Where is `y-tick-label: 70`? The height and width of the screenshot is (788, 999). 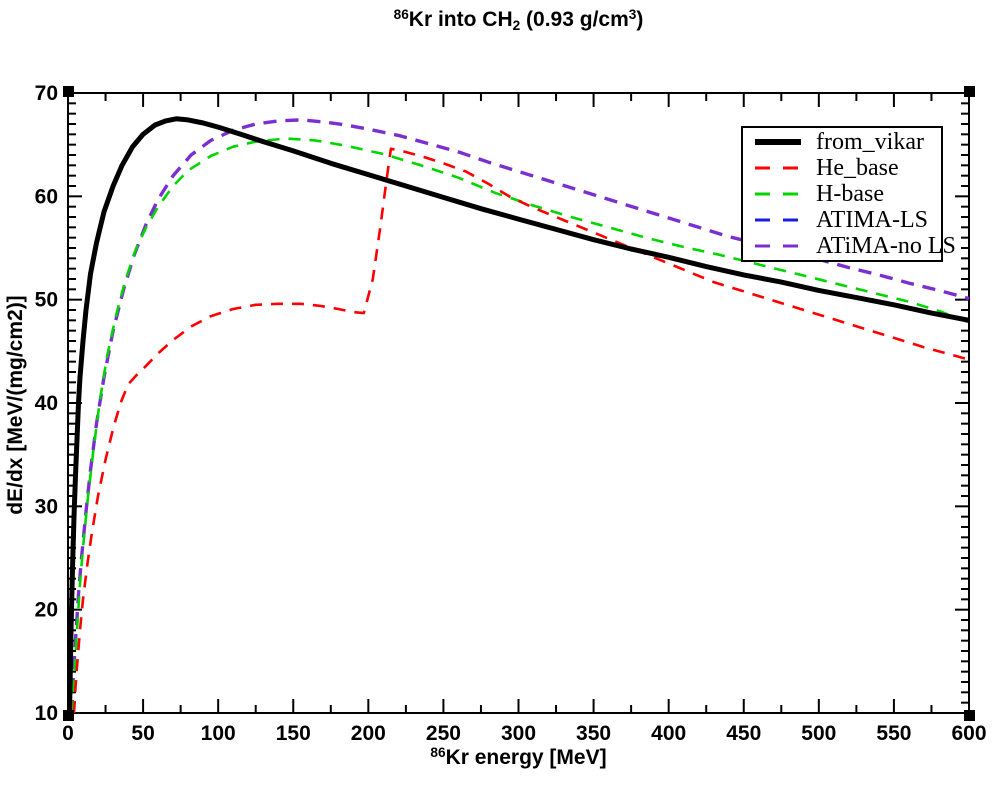 y-tick-label: 70 is located at coordinates (46, 93).